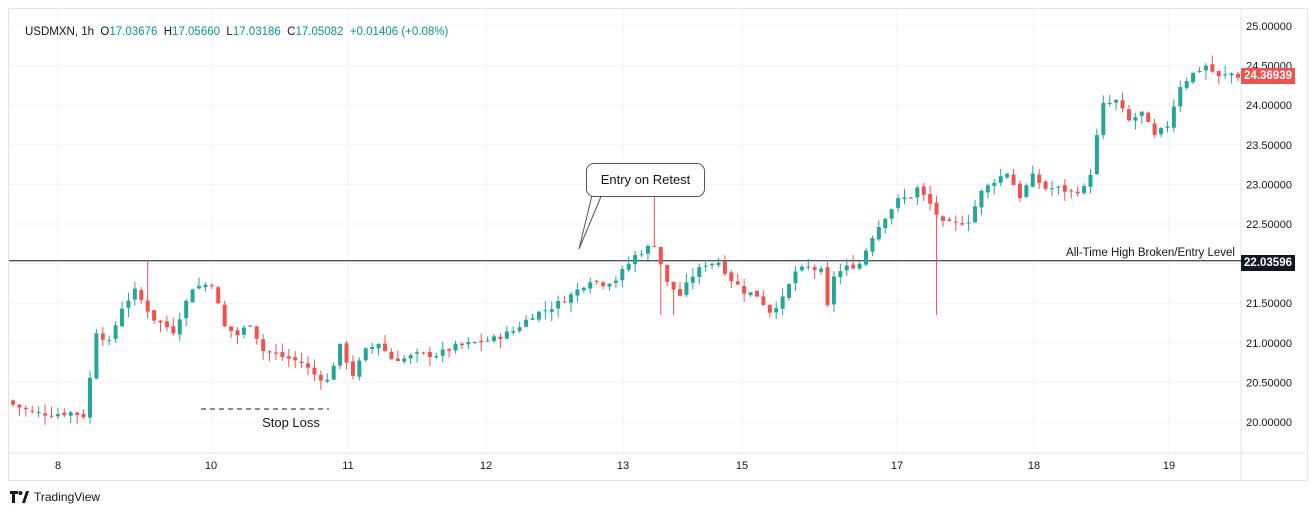 This screenshot has height=516, width=1316. I want to click on brand-name: TradingView, so click(67, 497).